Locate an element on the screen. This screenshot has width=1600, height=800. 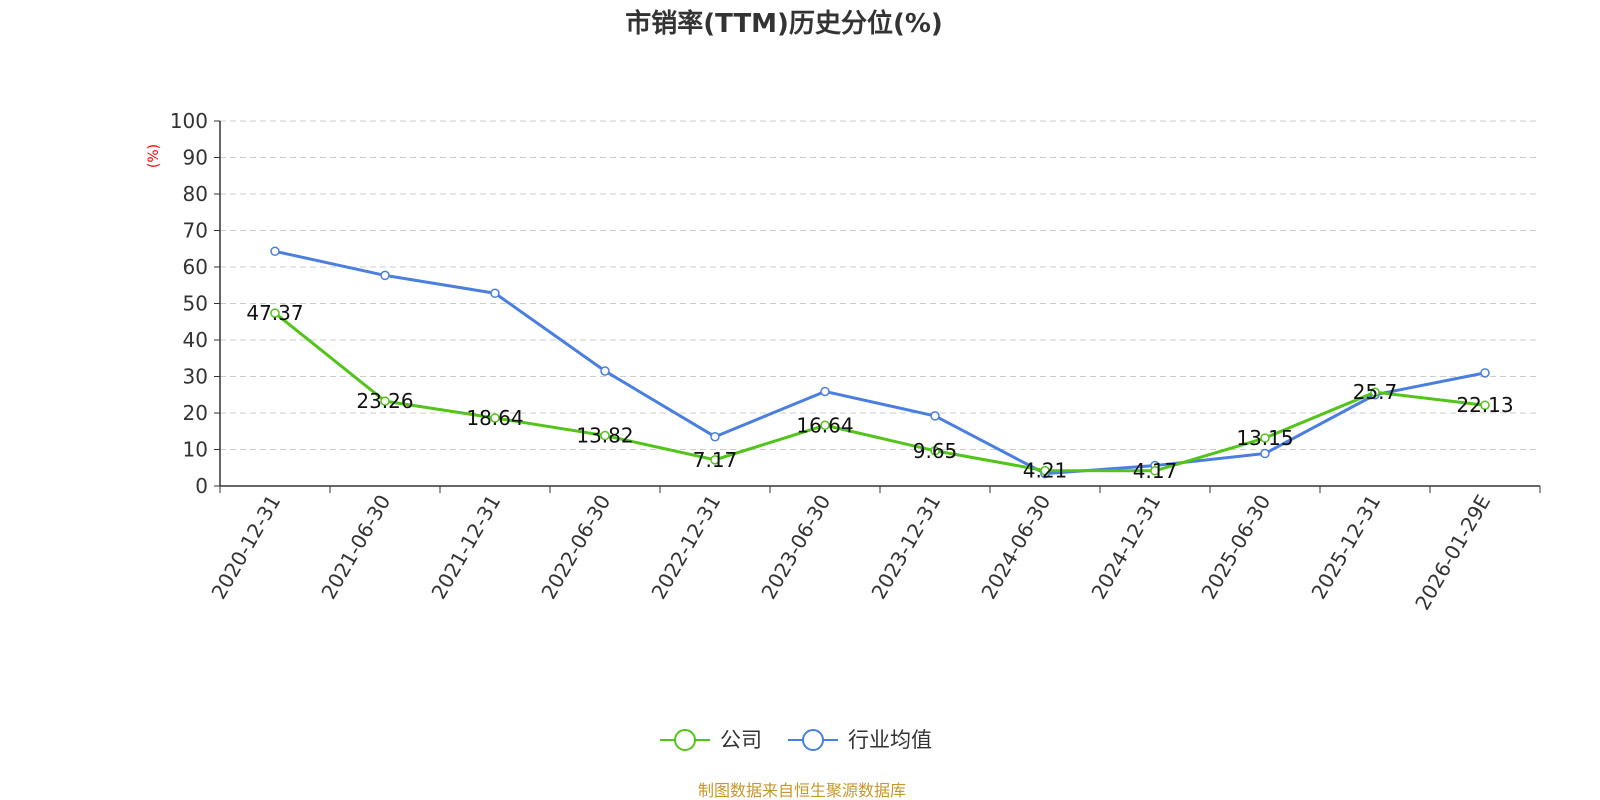
x-tick-label: 2025-06-30 is located at coordinates (1235, 547).